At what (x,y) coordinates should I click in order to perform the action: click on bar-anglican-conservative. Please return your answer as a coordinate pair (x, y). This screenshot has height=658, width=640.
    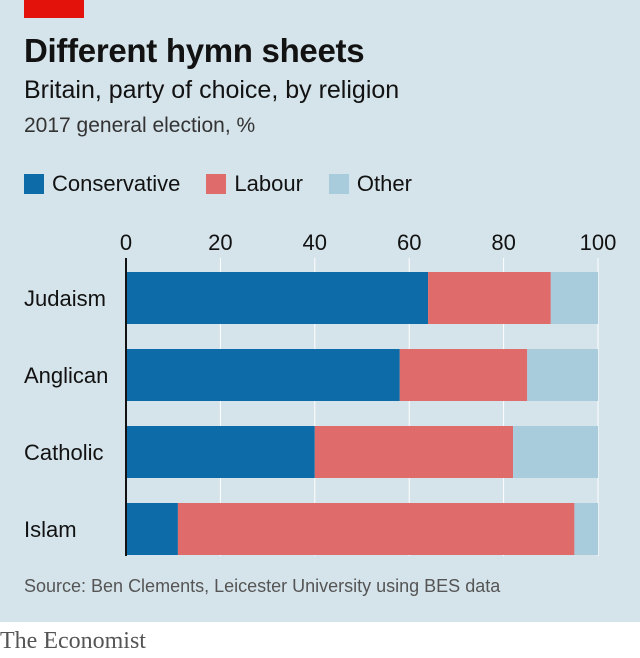
    Looking at the image, I should click on (263, 375).